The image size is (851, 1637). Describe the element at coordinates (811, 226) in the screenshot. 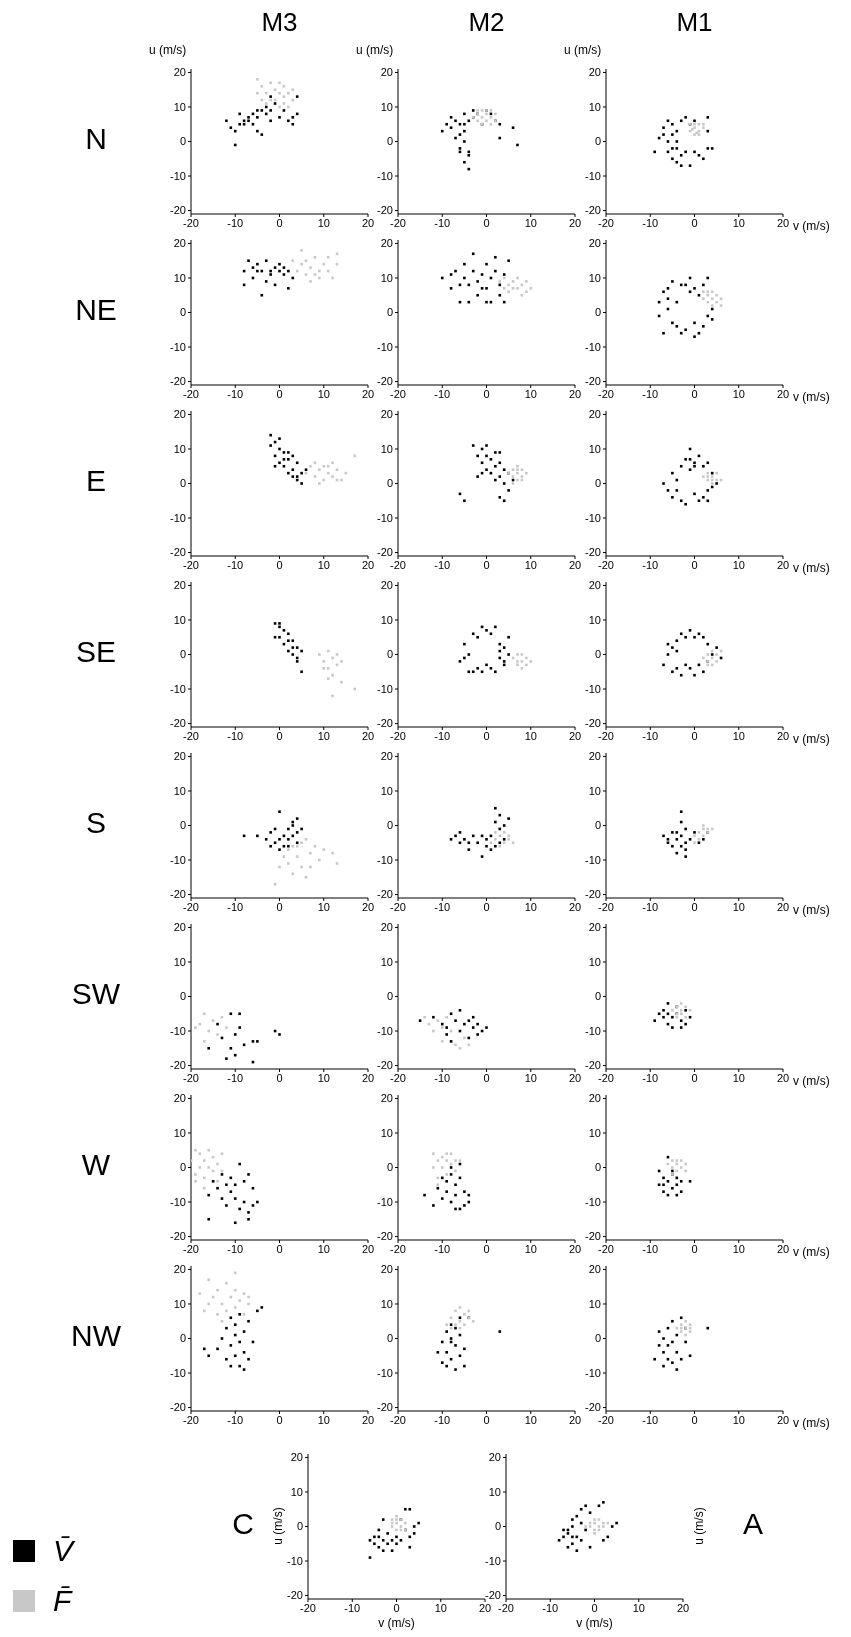

I see `x-axis-title: v (m/s)` at that location.